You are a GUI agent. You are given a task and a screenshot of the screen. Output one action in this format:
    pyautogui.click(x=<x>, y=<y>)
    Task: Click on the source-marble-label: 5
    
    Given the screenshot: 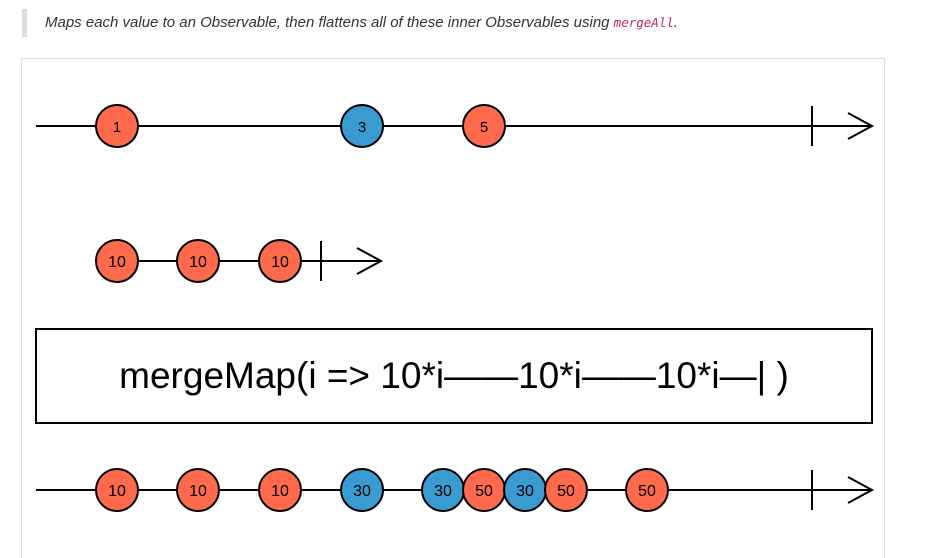 What is the action you would take?
    pyautogui.click(x=484, y=127)
    